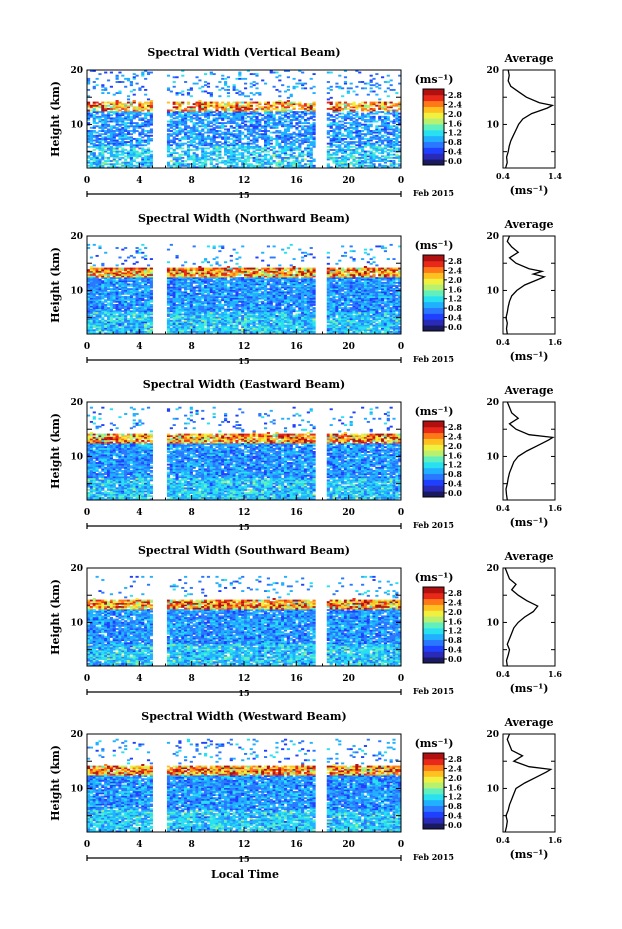 Image resolution: width=622 pixels, height=929 pixels. What do you see at coordinates (555, 342) in the screenshot?
I see `avg-x-tick-label: 1.6` at bounding box center [555, 342].